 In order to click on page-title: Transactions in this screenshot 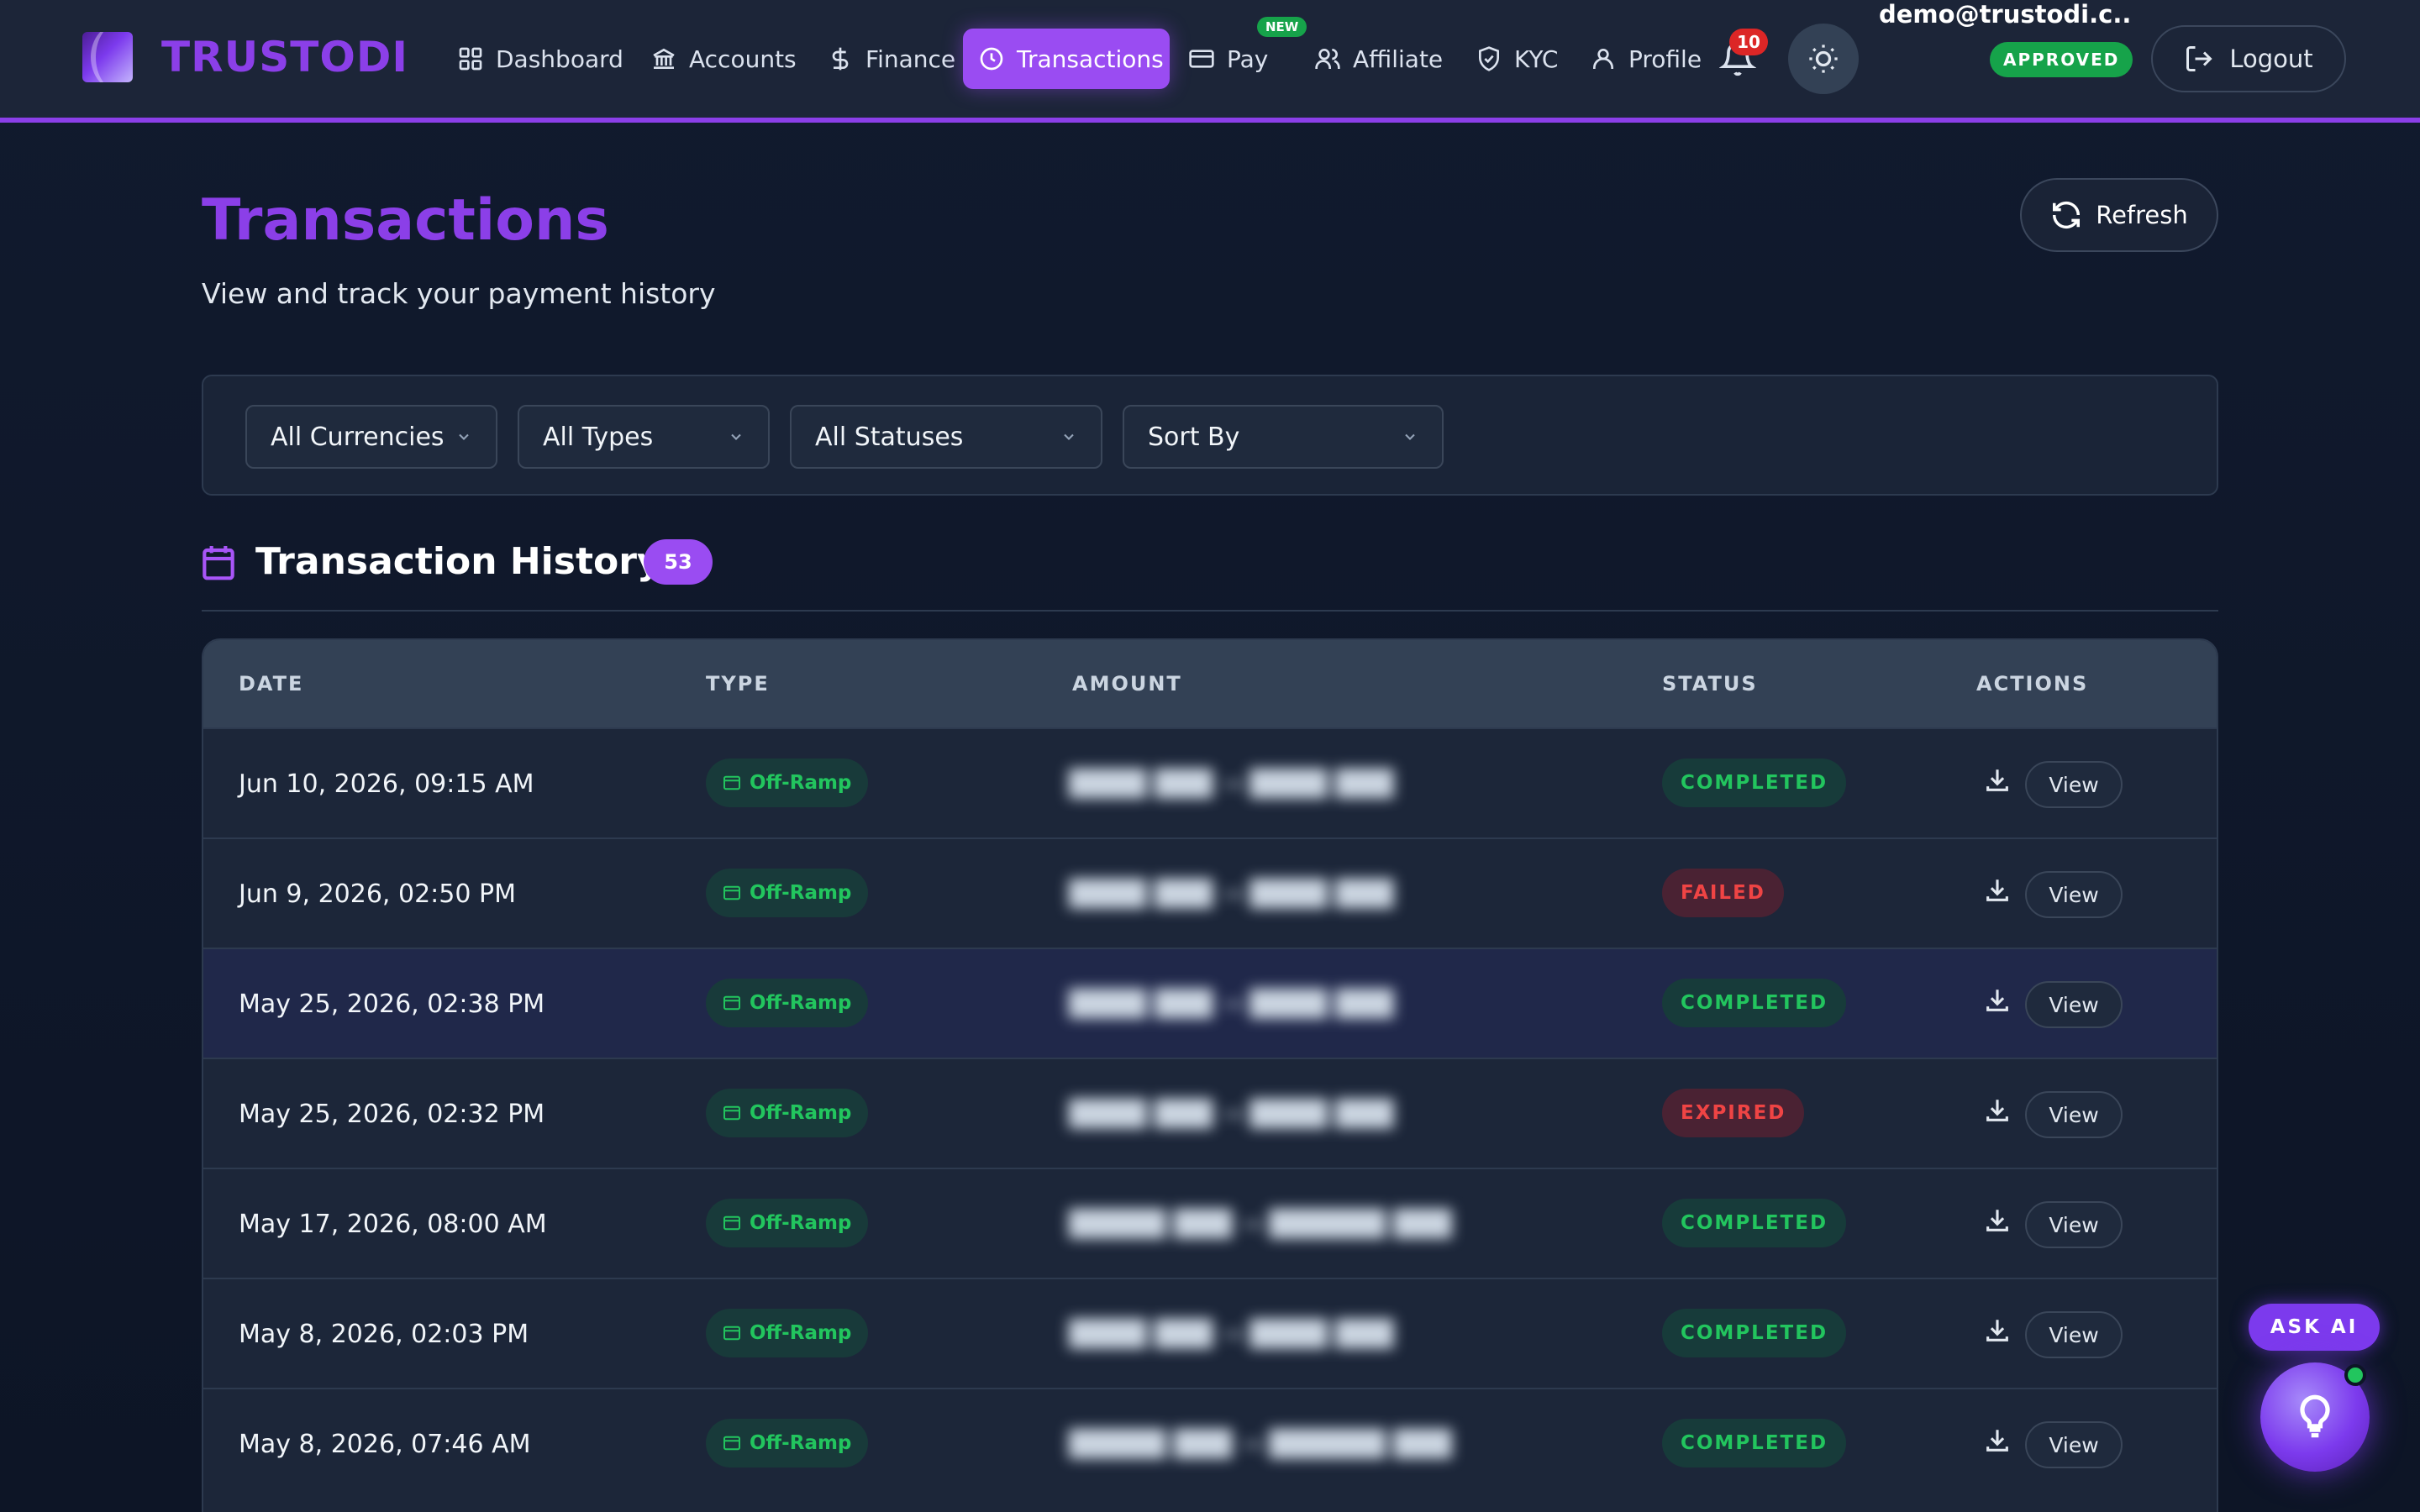, I will do `click(405, 220)`.